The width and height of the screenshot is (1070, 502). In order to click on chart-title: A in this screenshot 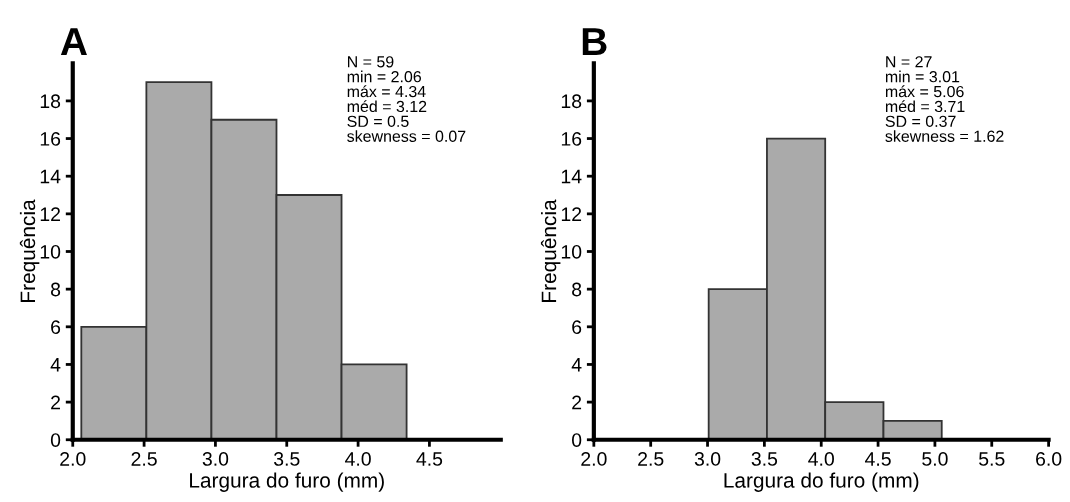, I will do `click(73, 41)`.